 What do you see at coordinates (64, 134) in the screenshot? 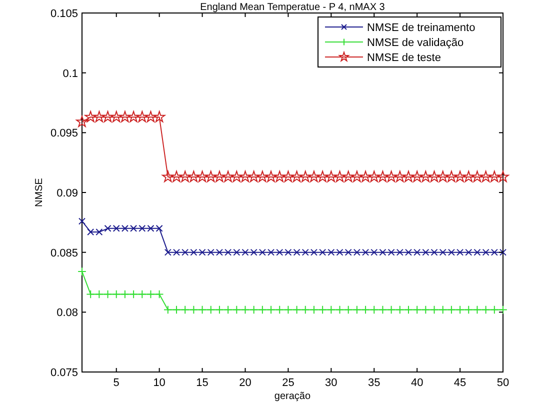
I see `y-tick-label: 0.095` at bounding box center [64, 134].